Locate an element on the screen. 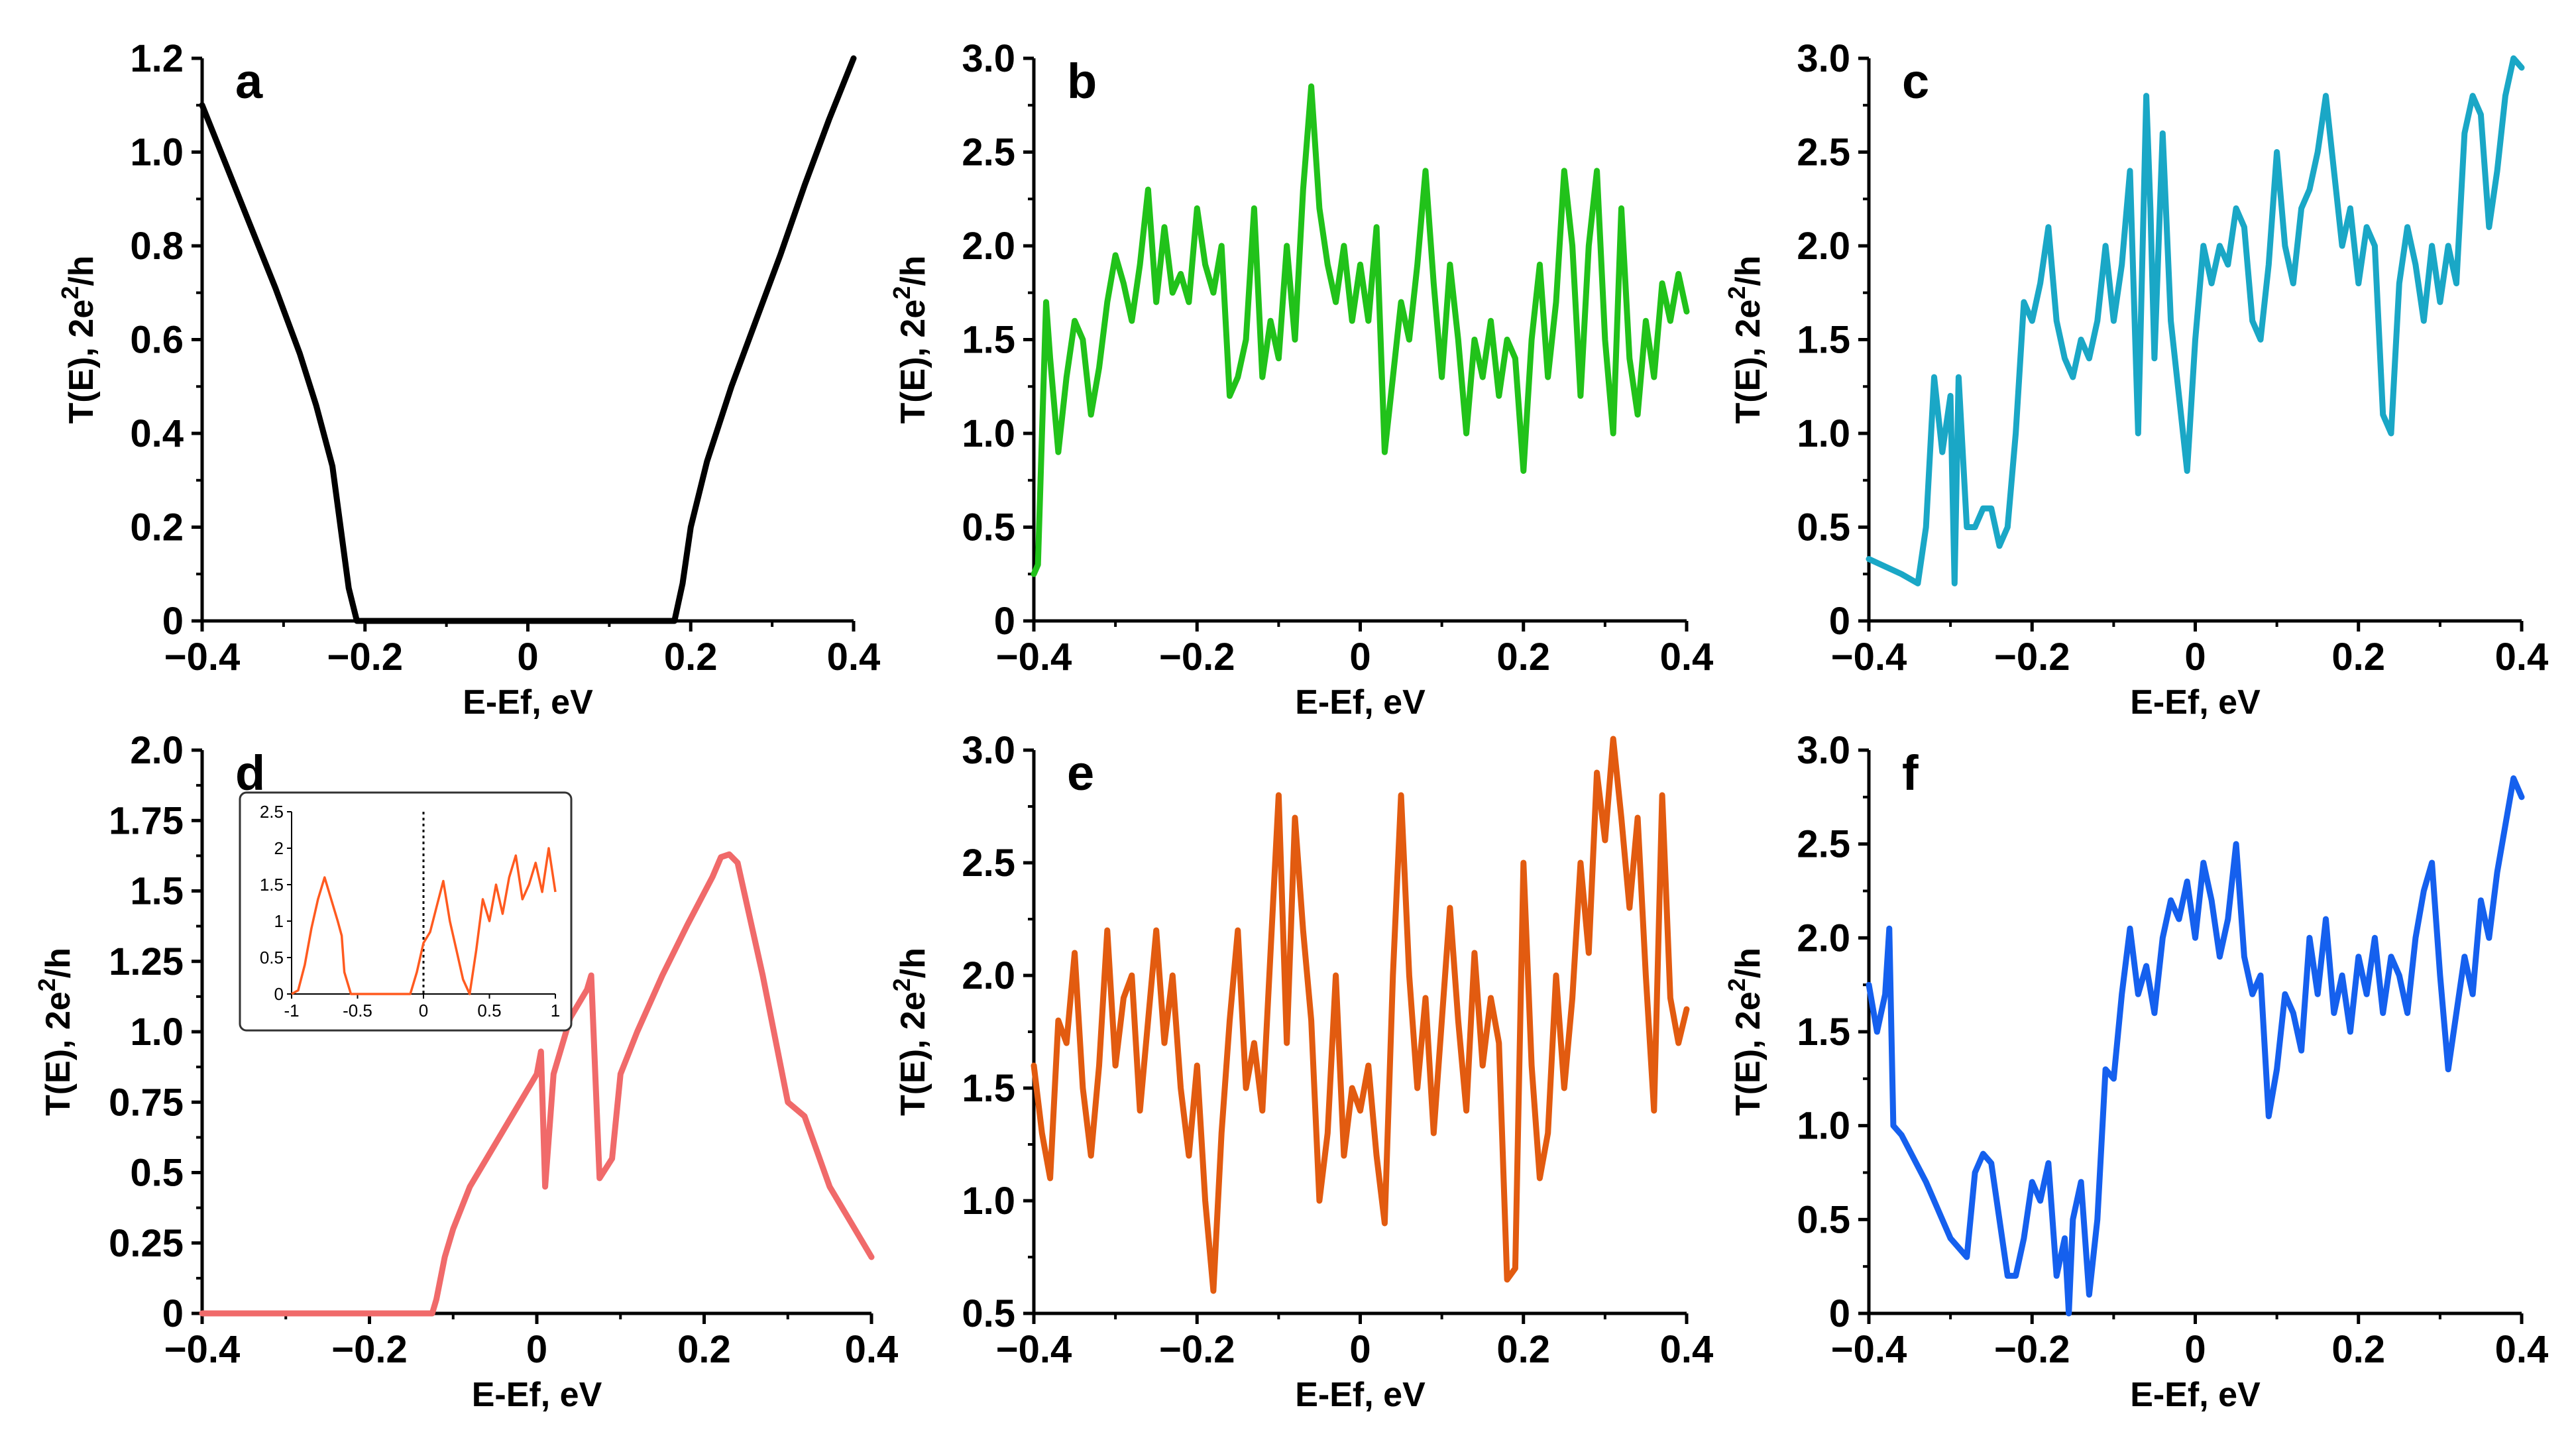 This screenshot has height=1434, width=2576. series-line-c is located at coordinates (2195, 320).